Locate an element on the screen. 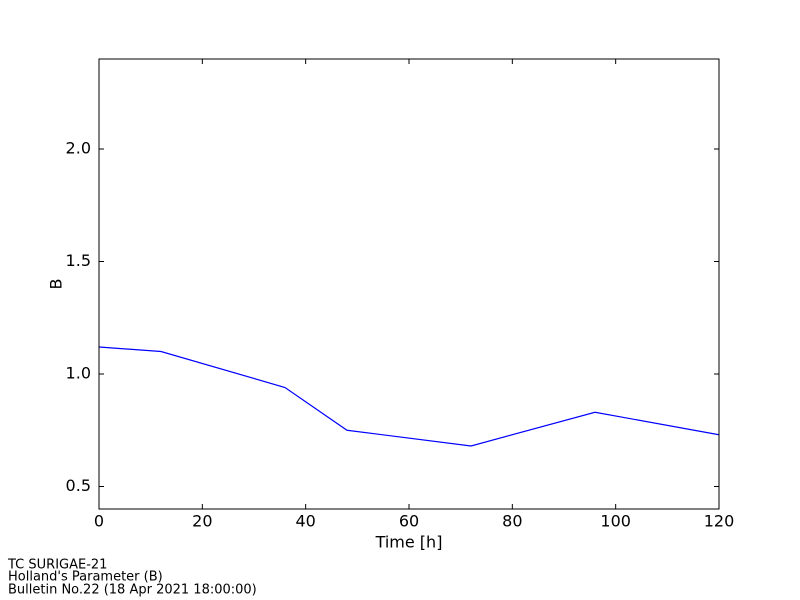 This screenshot has height=600, width=800. y-tick-label: 1.5 is located at coordinates (78, 260).